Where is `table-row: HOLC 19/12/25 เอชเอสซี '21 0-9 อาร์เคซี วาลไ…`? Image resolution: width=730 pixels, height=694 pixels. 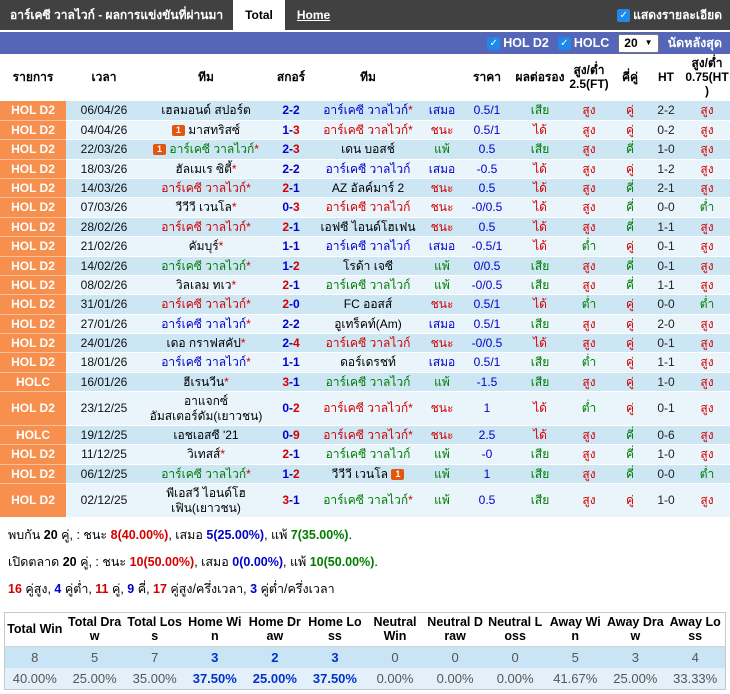
table-row: HOLC 19/12/25 เอชเอสซี '21 0-9 อาร์เคซี วาลไ… is located at coordinates (365, 435).